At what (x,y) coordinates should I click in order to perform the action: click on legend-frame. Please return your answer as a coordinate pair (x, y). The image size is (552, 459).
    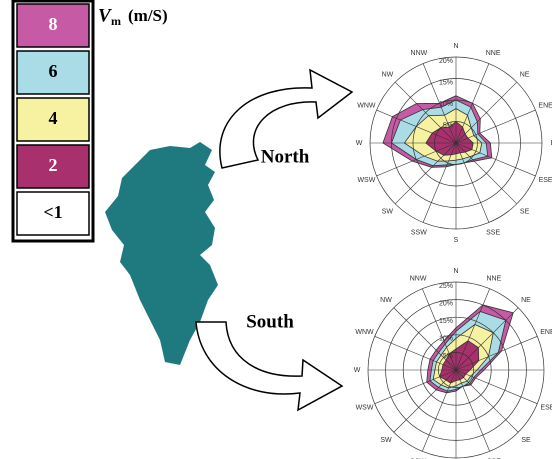
    Looking at the image, I should click on (53, 121).